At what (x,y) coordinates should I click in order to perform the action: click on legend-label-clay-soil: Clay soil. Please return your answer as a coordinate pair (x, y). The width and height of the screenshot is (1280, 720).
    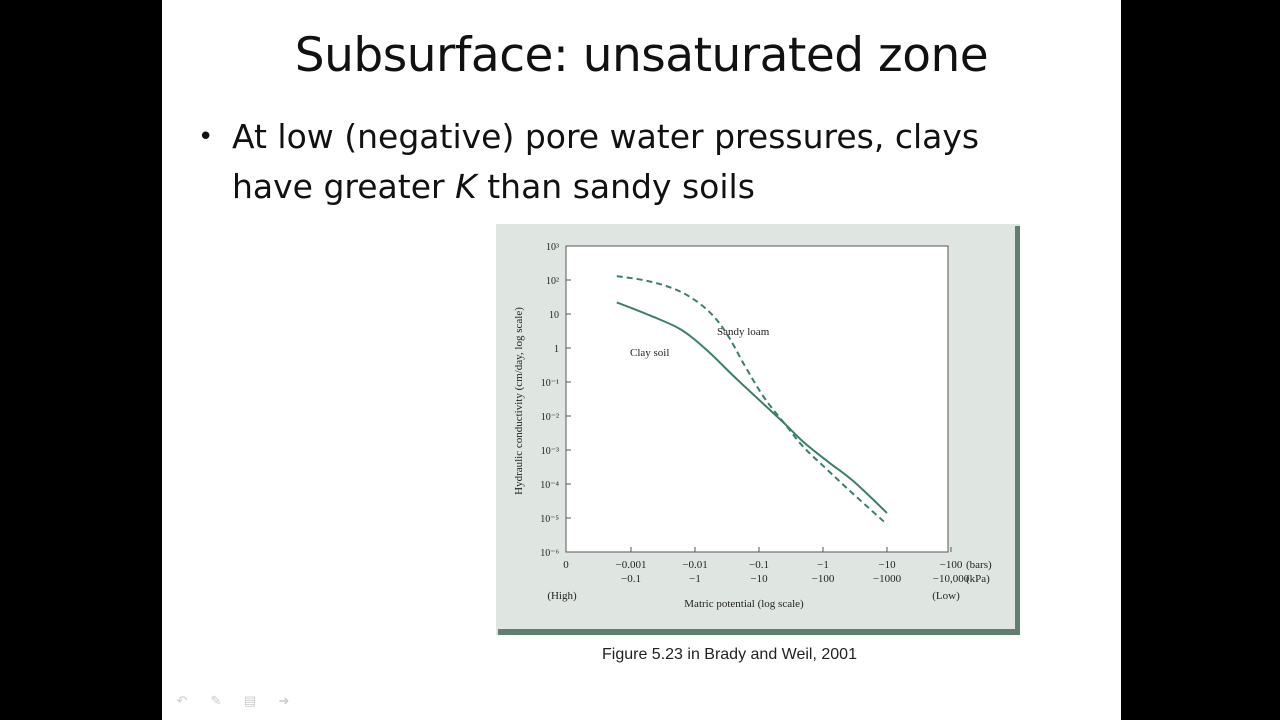
    Looking at the image, I should click on (649, 353).